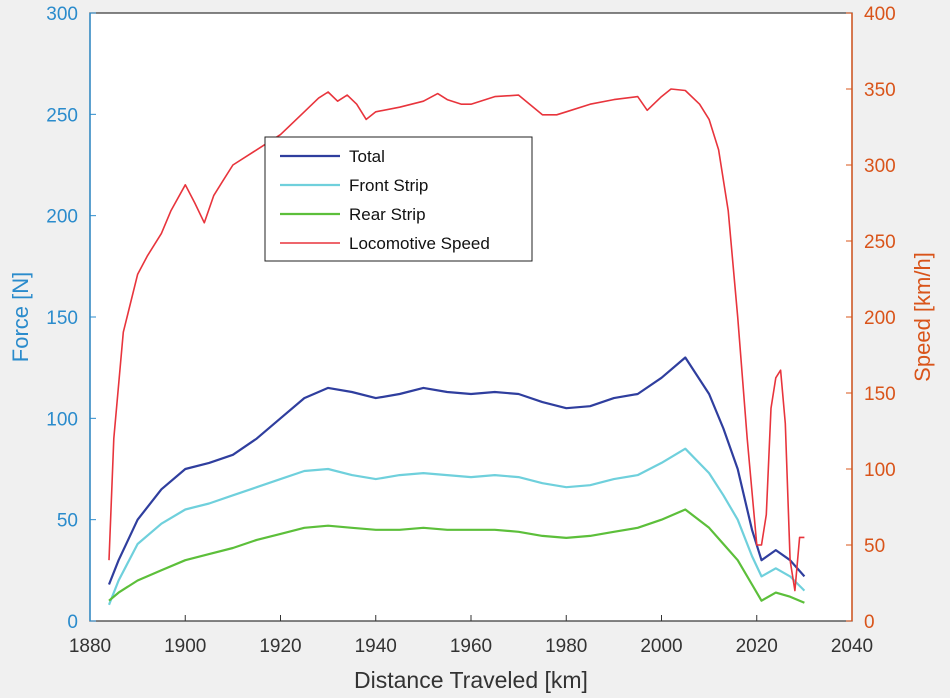  I want to click on y-right-tick-label: 0, so click(869, 622).